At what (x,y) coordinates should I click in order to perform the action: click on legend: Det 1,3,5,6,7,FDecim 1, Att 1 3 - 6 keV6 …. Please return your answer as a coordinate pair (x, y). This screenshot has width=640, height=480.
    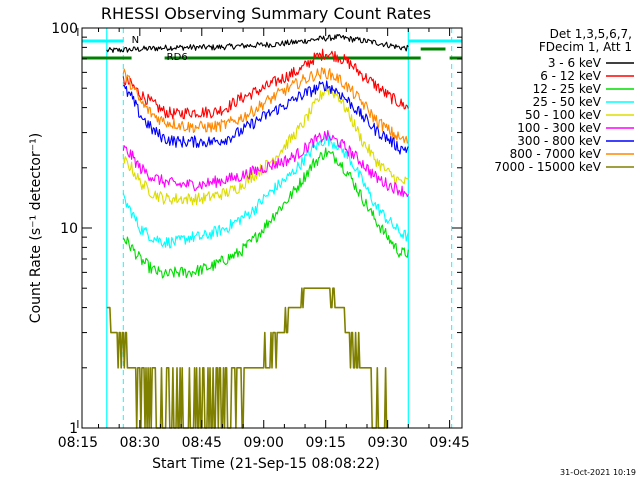
    Looking at the image, I should click on (564, 100).